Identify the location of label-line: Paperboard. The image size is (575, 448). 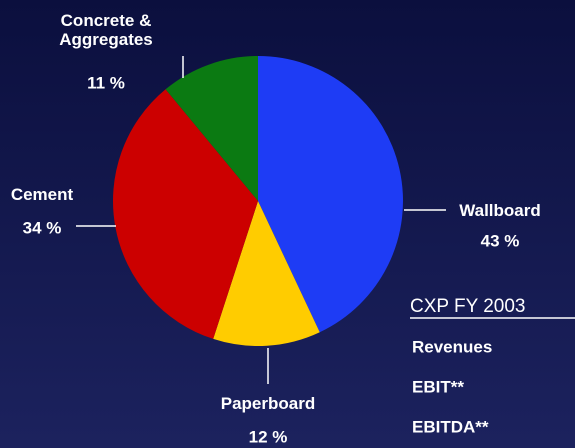
(268, 403).